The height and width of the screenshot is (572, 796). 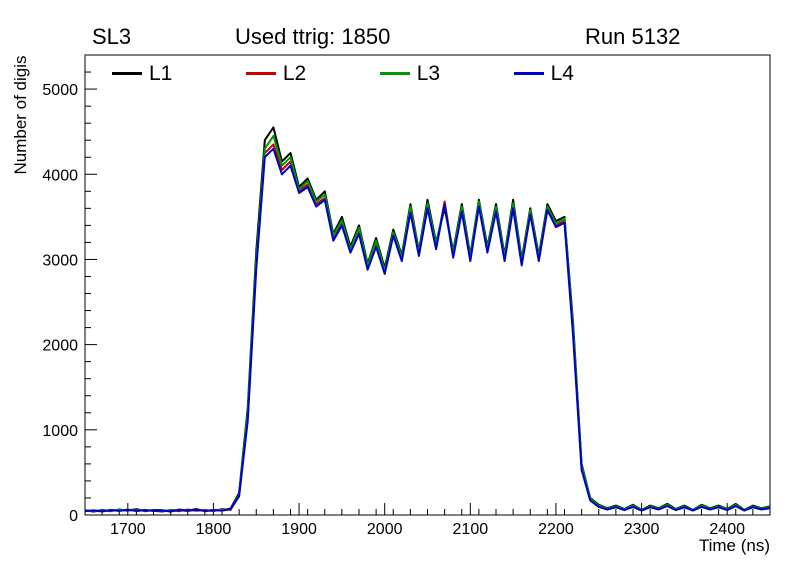 I want to click on legend-label-l4: L4, so click(x=562, y=73).